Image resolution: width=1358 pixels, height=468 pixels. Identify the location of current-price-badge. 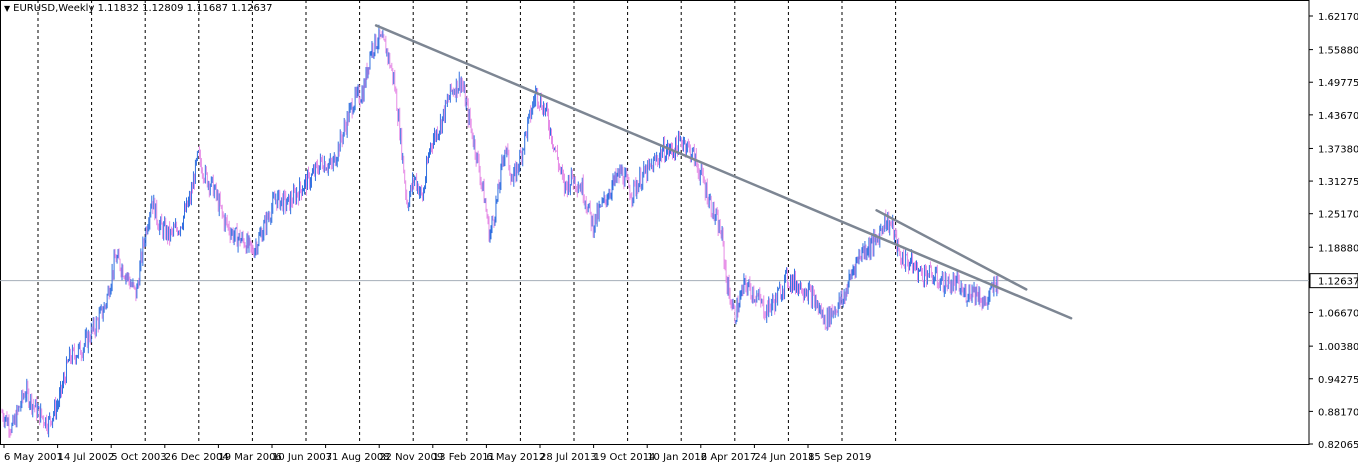
(1333, 281).